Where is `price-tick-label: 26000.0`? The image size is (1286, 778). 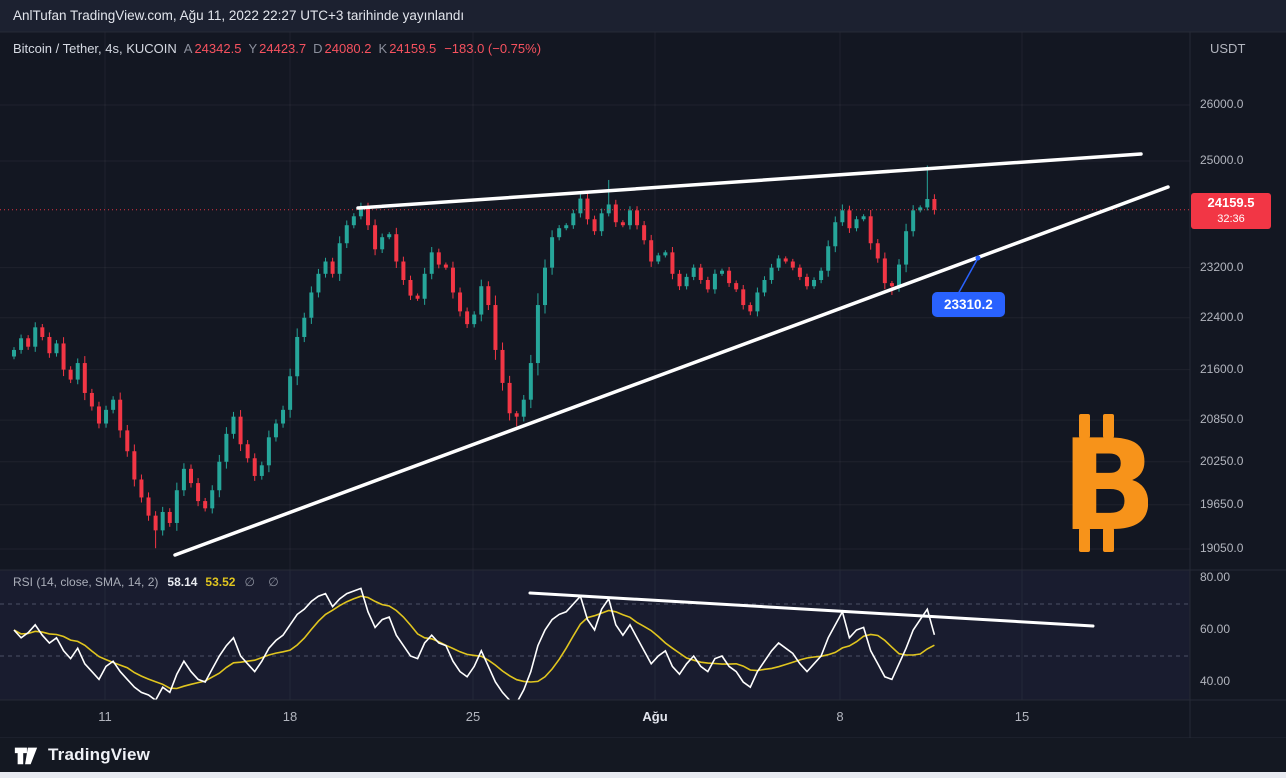
price-tick-label: 26000.0 is located at coordinates (1222, 104).